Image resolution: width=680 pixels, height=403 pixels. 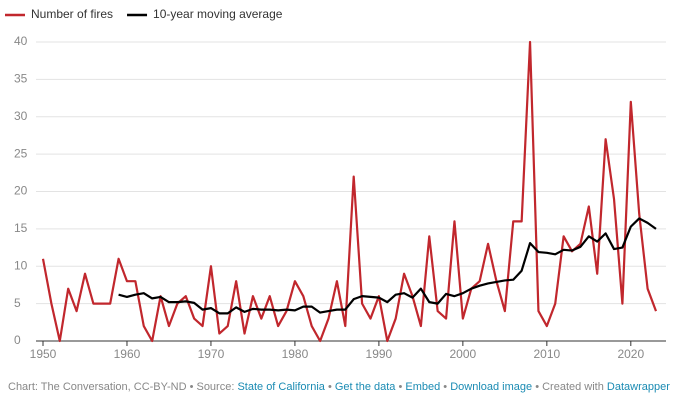 I want to click on y-tick-label: 15, so click(x=21, y=228).